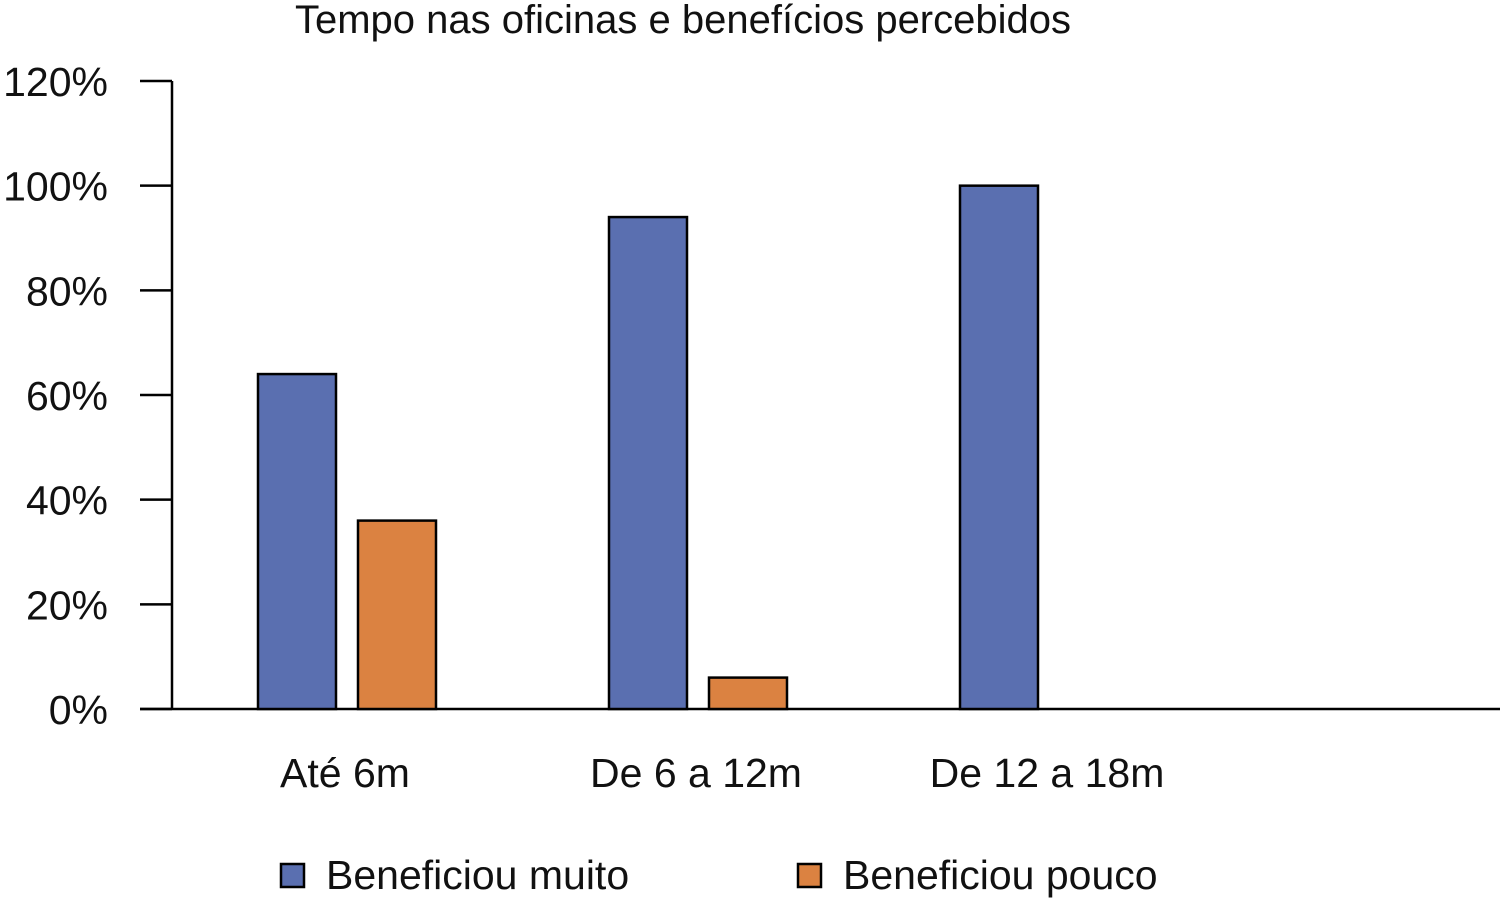 The height and width of the screenshot is (899, 1500). What do you see at coordinates (1000, 875) in the screenshot?
I see `legend-label-beneficiou-pouco: Beneficiou pouco` at bounding box center [1000, 875].